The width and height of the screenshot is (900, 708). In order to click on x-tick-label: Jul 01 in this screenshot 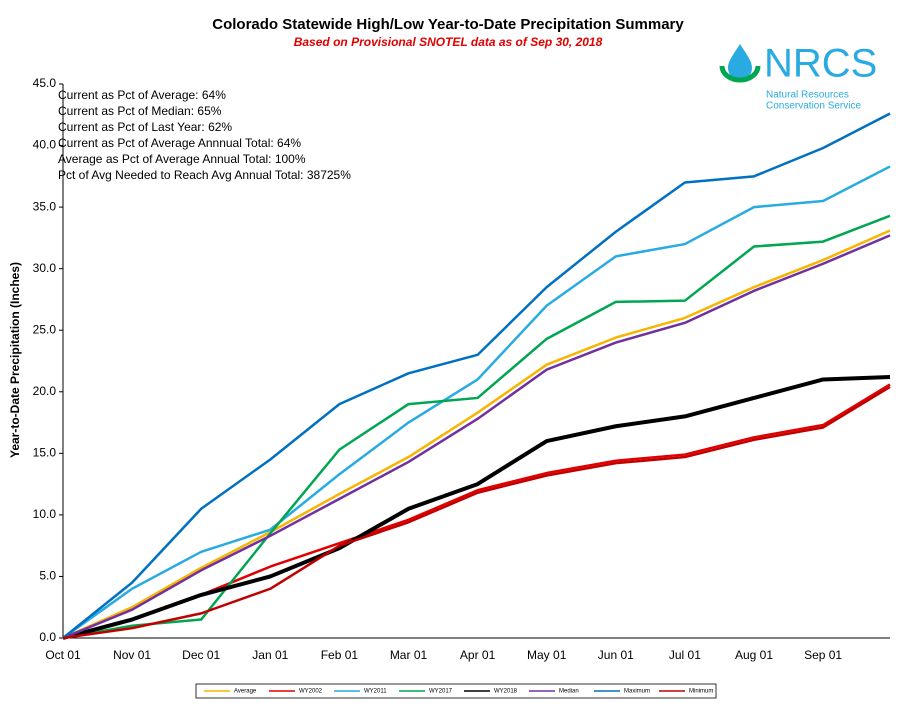, I will do `click(685, 655)`.